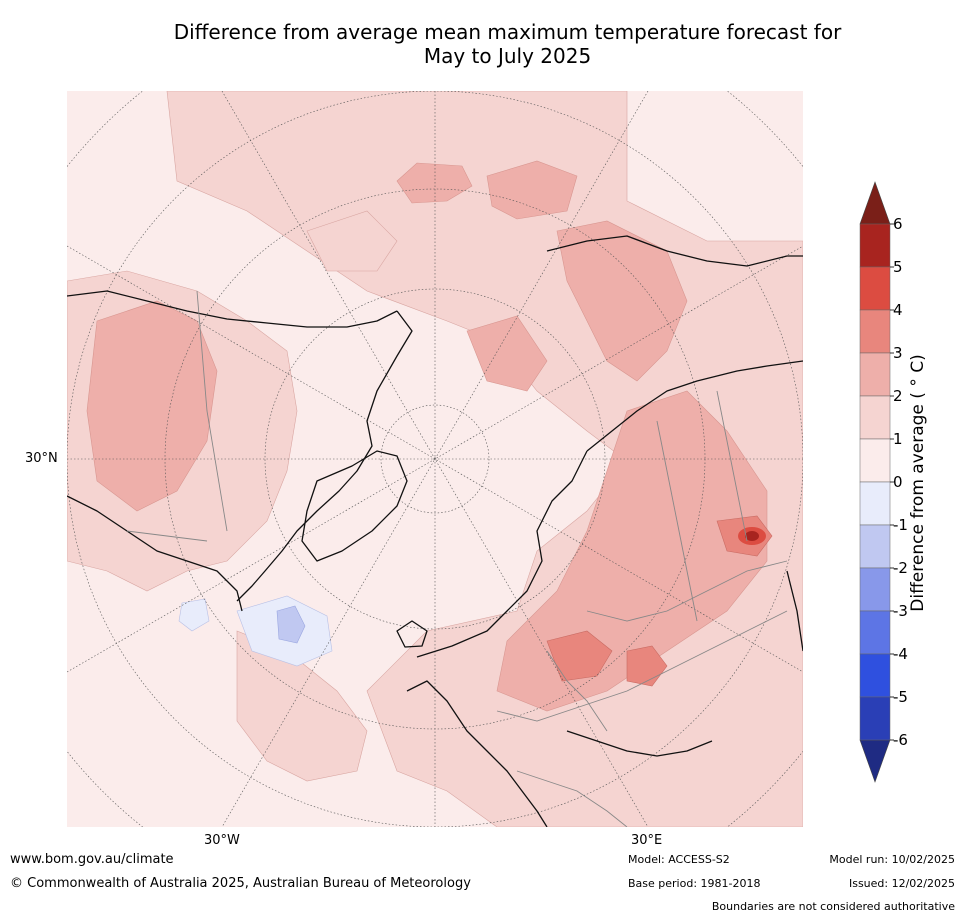 The height and width of the screenshot is (919, 965). What do you see at coordinates (674, 251) in the screenshot?
I see `coastline-far-east` at bounding box center [674, 251].